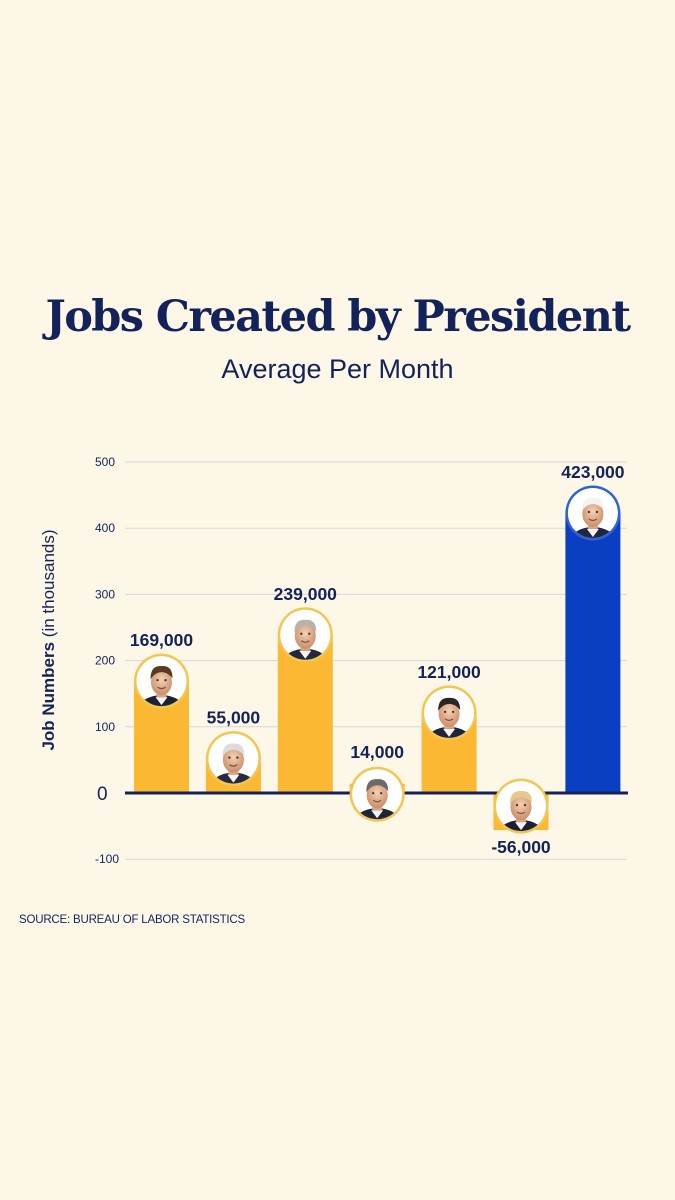 This screenshot has height=1200, width=675. Describe the element at coordinates (593, 652) in the screenshot. I see `bar` at that location.